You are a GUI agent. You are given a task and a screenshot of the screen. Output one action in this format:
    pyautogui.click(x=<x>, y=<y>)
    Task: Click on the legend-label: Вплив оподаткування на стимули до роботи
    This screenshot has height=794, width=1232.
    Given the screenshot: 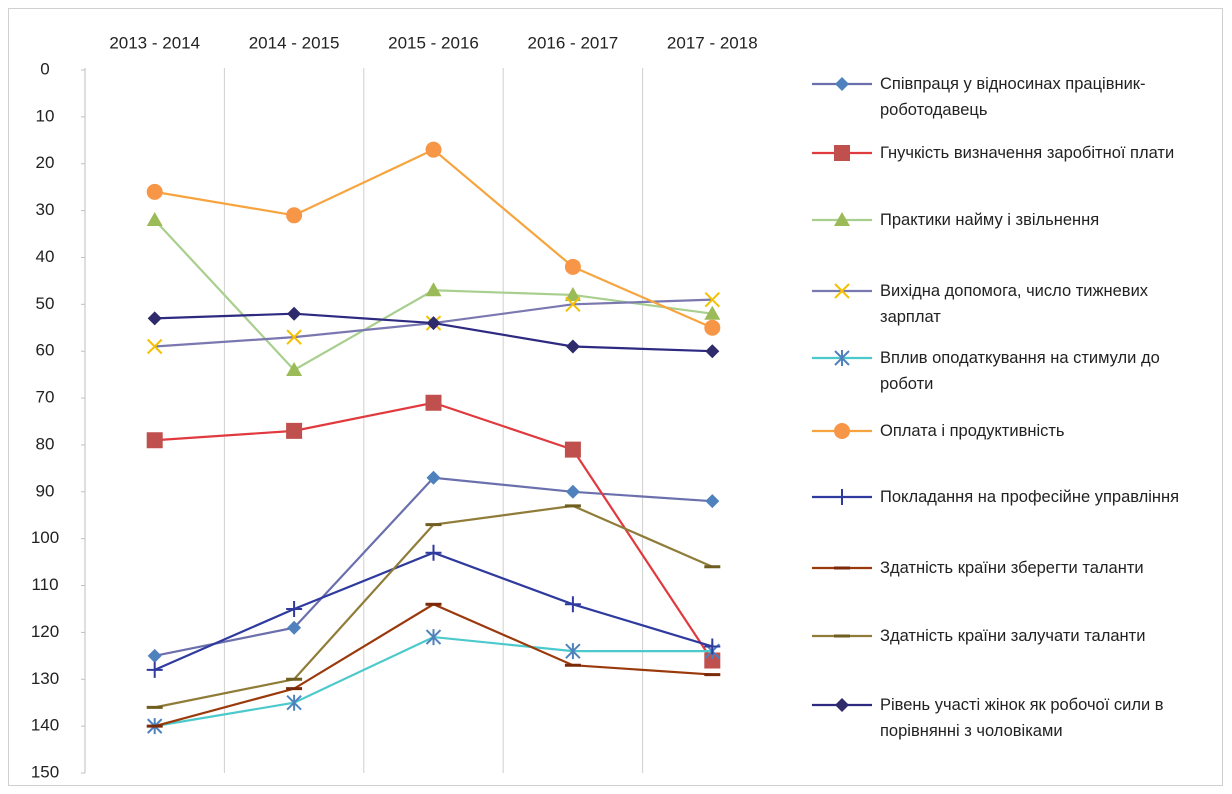 What is the action you would take?
    pyautogui.click(x=1020, y=371)
    